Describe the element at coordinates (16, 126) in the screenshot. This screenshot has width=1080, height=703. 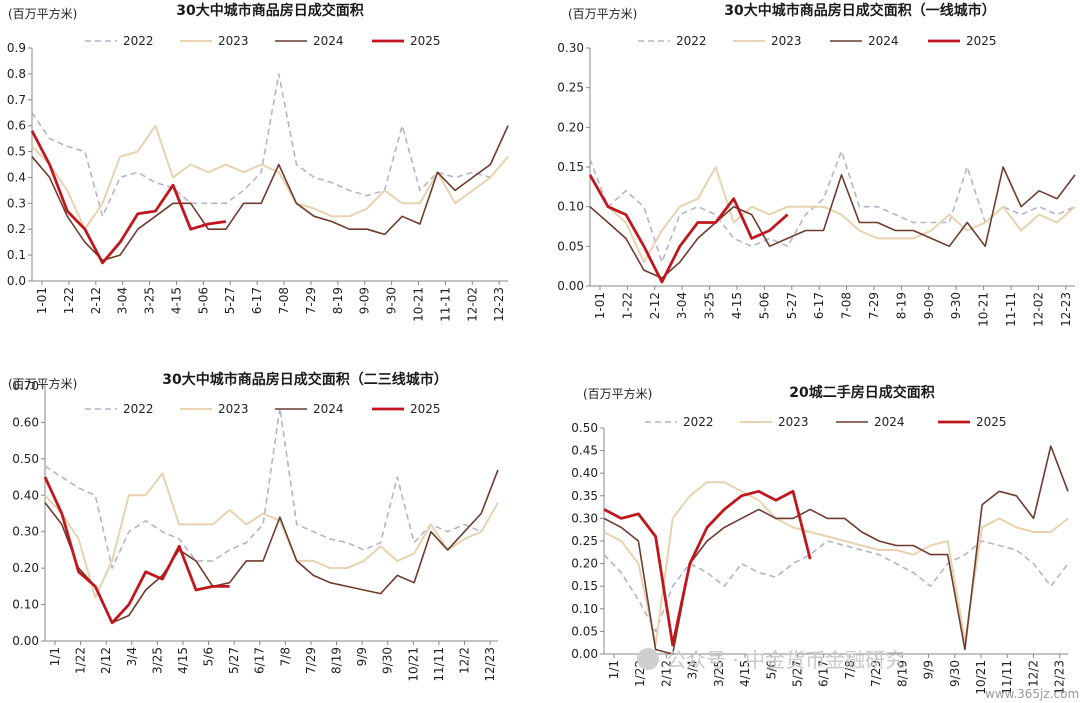
I see `y-tick-label: 0.6` at that location.